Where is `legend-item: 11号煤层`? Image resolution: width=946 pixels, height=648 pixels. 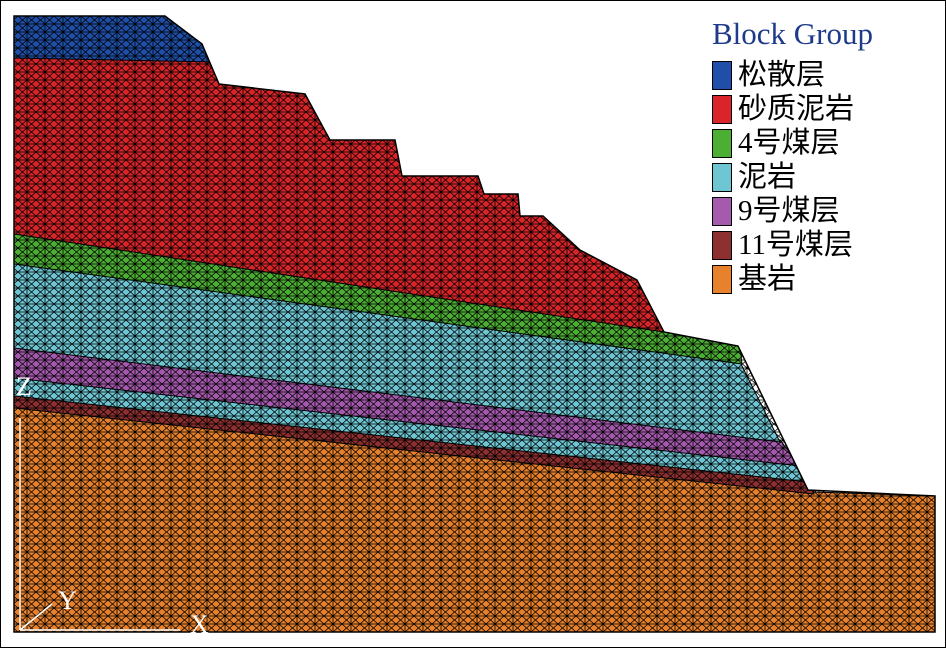
legend-item: 11号煤层 is located at coordinates (792, 245).